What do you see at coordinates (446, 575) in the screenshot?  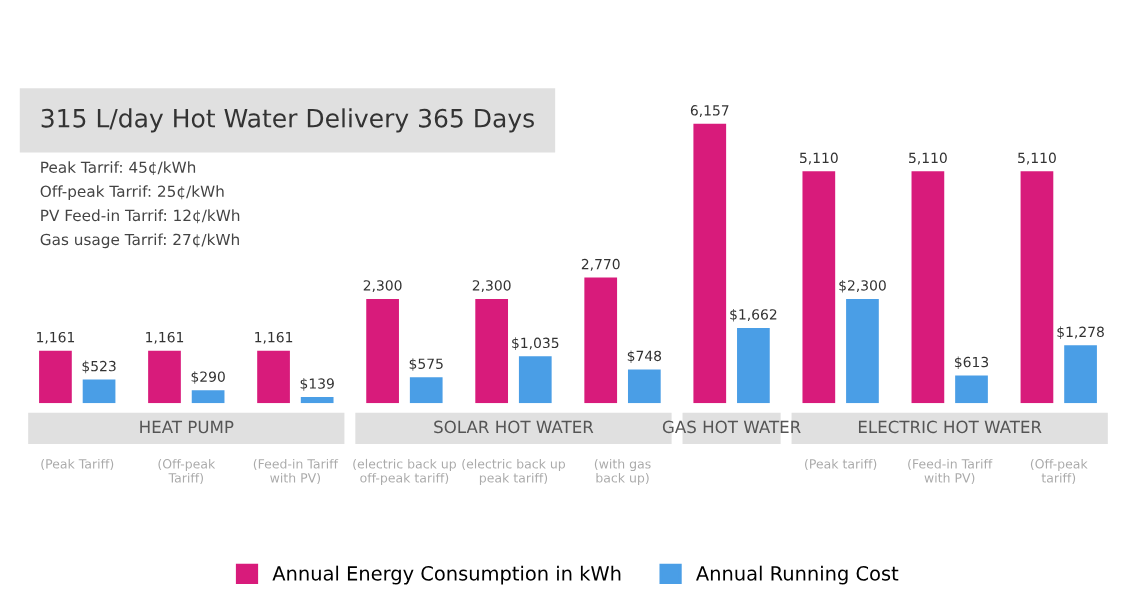 I see `legend-label: Annual Energy Consumption in kWh` at bounding box center [446, 575].